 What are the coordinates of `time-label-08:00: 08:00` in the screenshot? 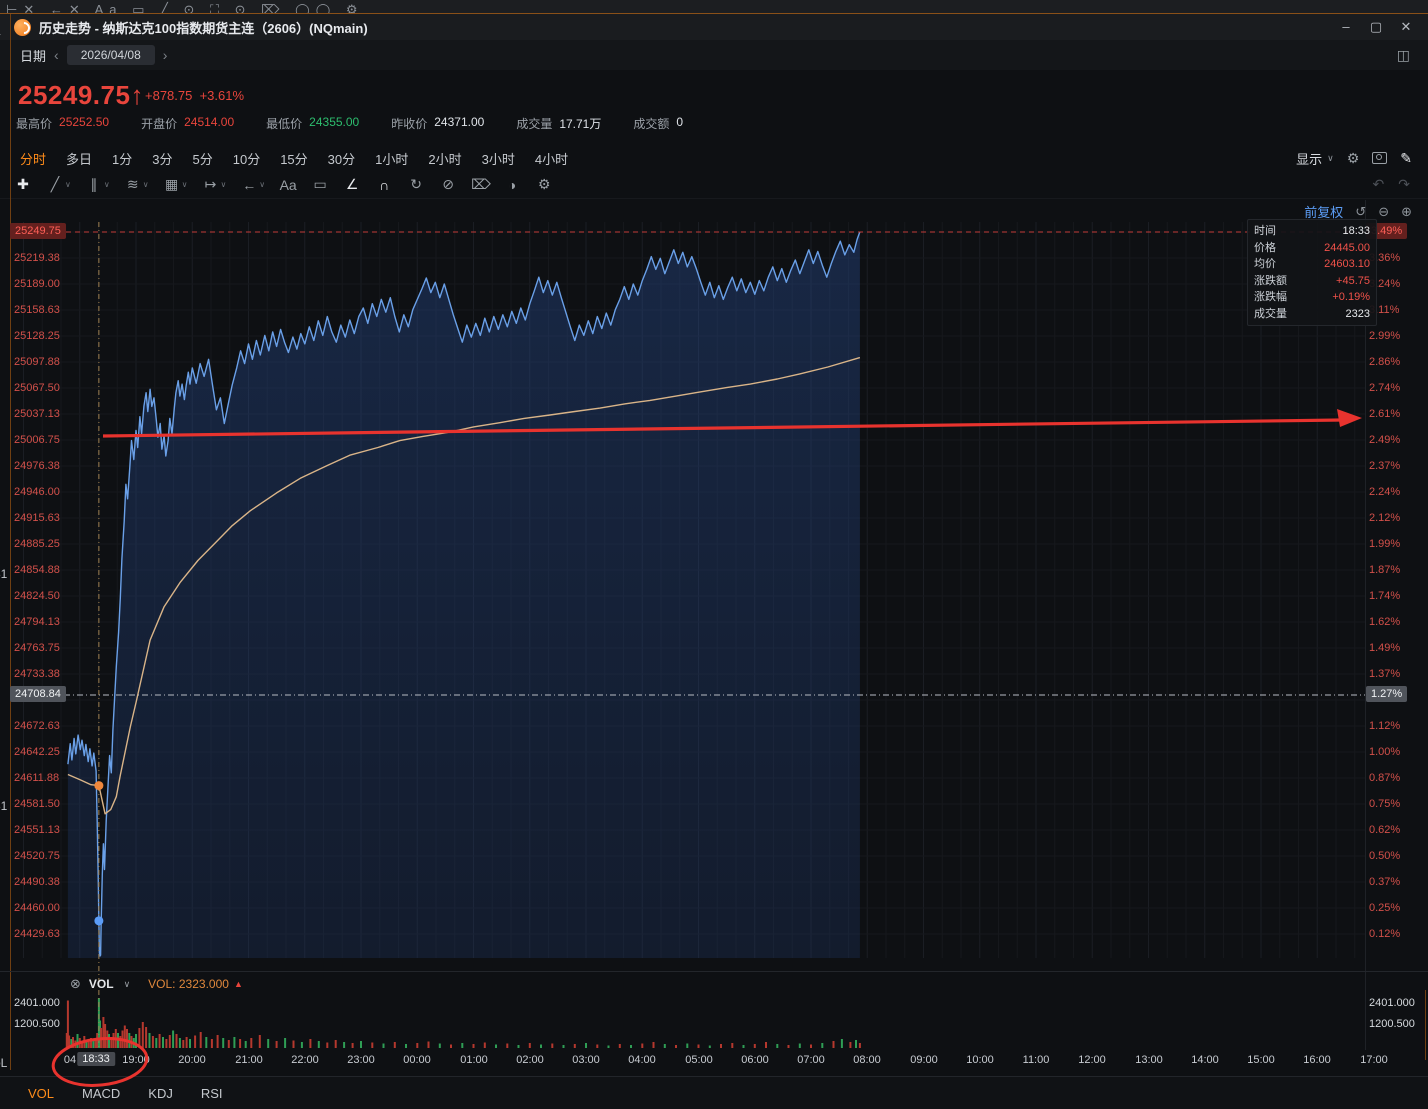 It's located at (867, 1060).